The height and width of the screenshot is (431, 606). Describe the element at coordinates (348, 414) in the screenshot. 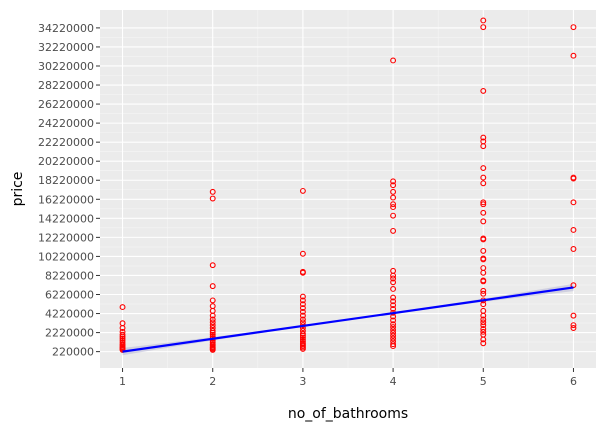

I see `x-axis-title: no_of_bathrooms` at that location.